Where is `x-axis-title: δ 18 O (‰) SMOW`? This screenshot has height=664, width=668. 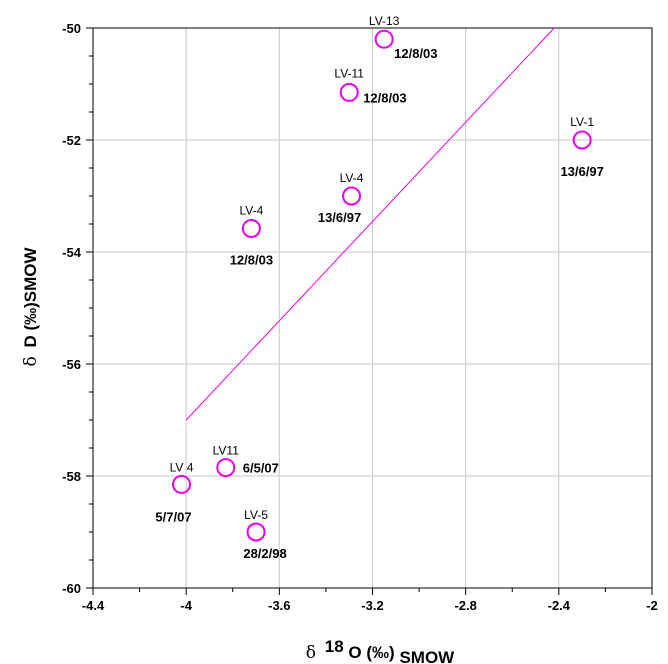 x-axis-title: δ 18 O (‰) SMOW is located at coordinates (380, 650).